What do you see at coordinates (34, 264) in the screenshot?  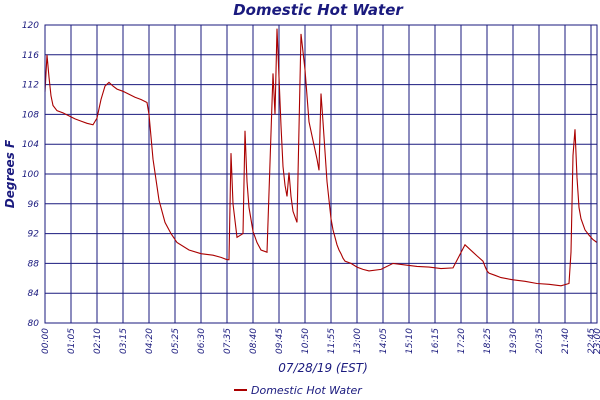 I see `y-tick-label: 88` at bounding box center [34, 264].